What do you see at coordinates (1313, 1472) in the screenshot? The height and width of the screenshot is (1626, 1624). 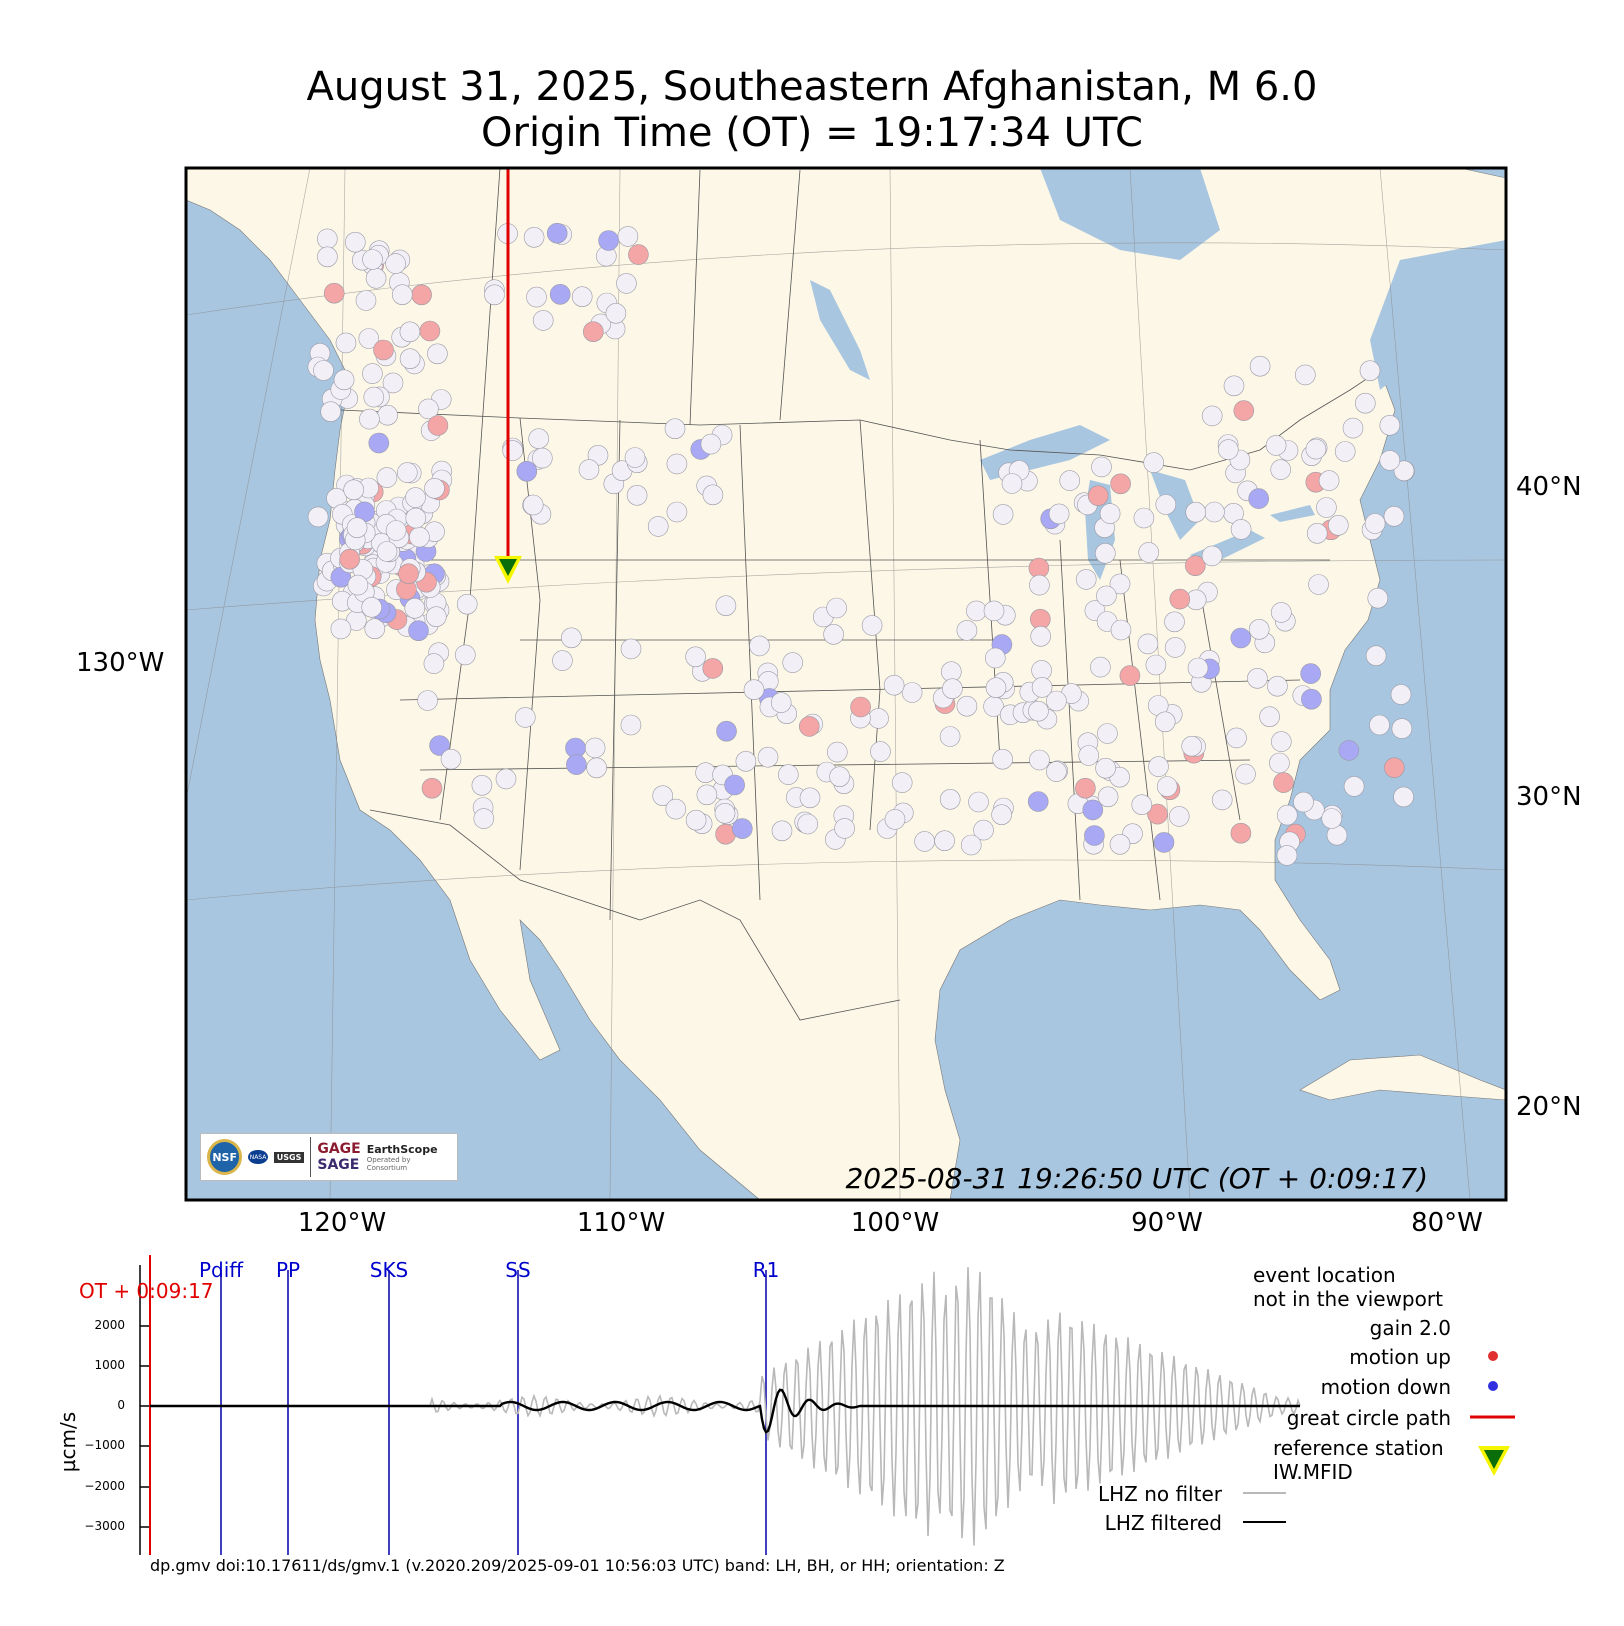 I see `legend-reference-code: IW.MFID` at bounding box center [1313, 1472].